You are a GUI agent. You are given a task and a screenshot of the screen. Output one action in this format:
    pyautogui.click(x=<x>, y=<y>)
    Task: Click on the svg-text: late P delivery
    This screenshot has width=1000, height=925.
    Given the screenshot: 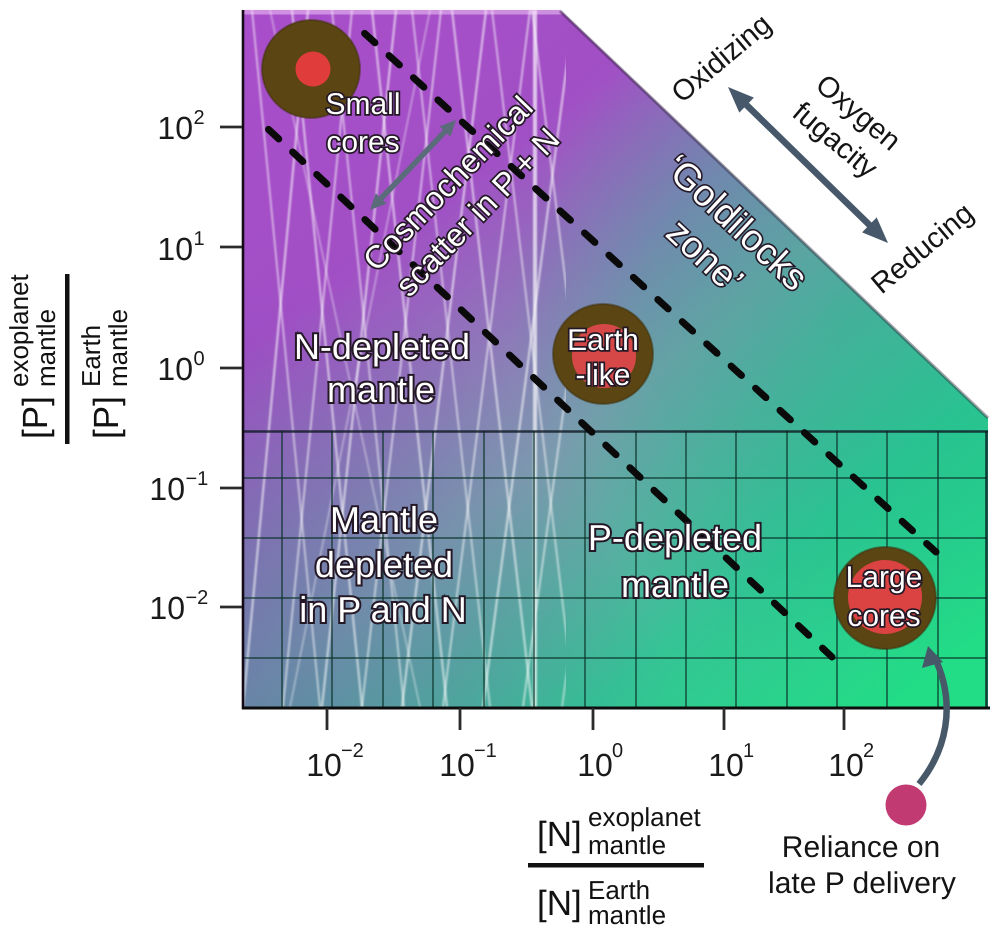 What is the action you would take?
    pyautogui.click(x=862, y=883)
    